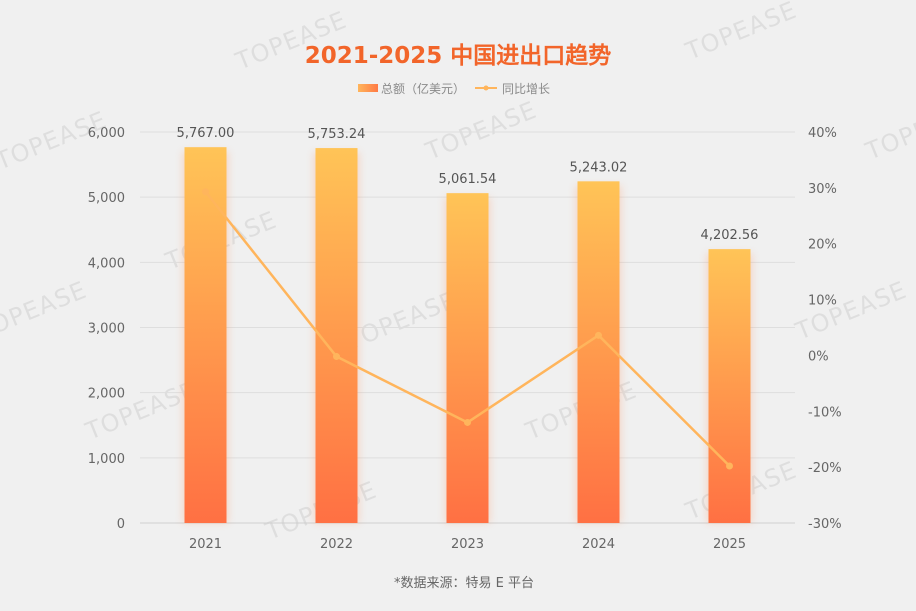 The height and width of the screenshot is (611, 916). I want to click on left-tick-label: 4,000, so click(106, 263).